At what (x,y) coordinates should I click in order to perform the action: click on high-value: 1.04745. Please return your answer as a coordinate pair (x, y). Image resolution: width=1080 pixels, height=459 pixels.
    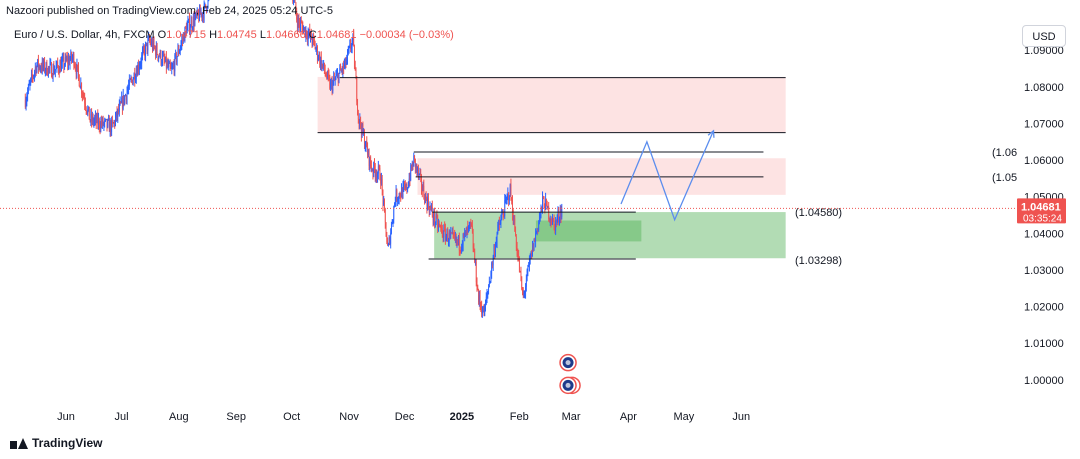
    Looking at the image, I should click on (237, 35).